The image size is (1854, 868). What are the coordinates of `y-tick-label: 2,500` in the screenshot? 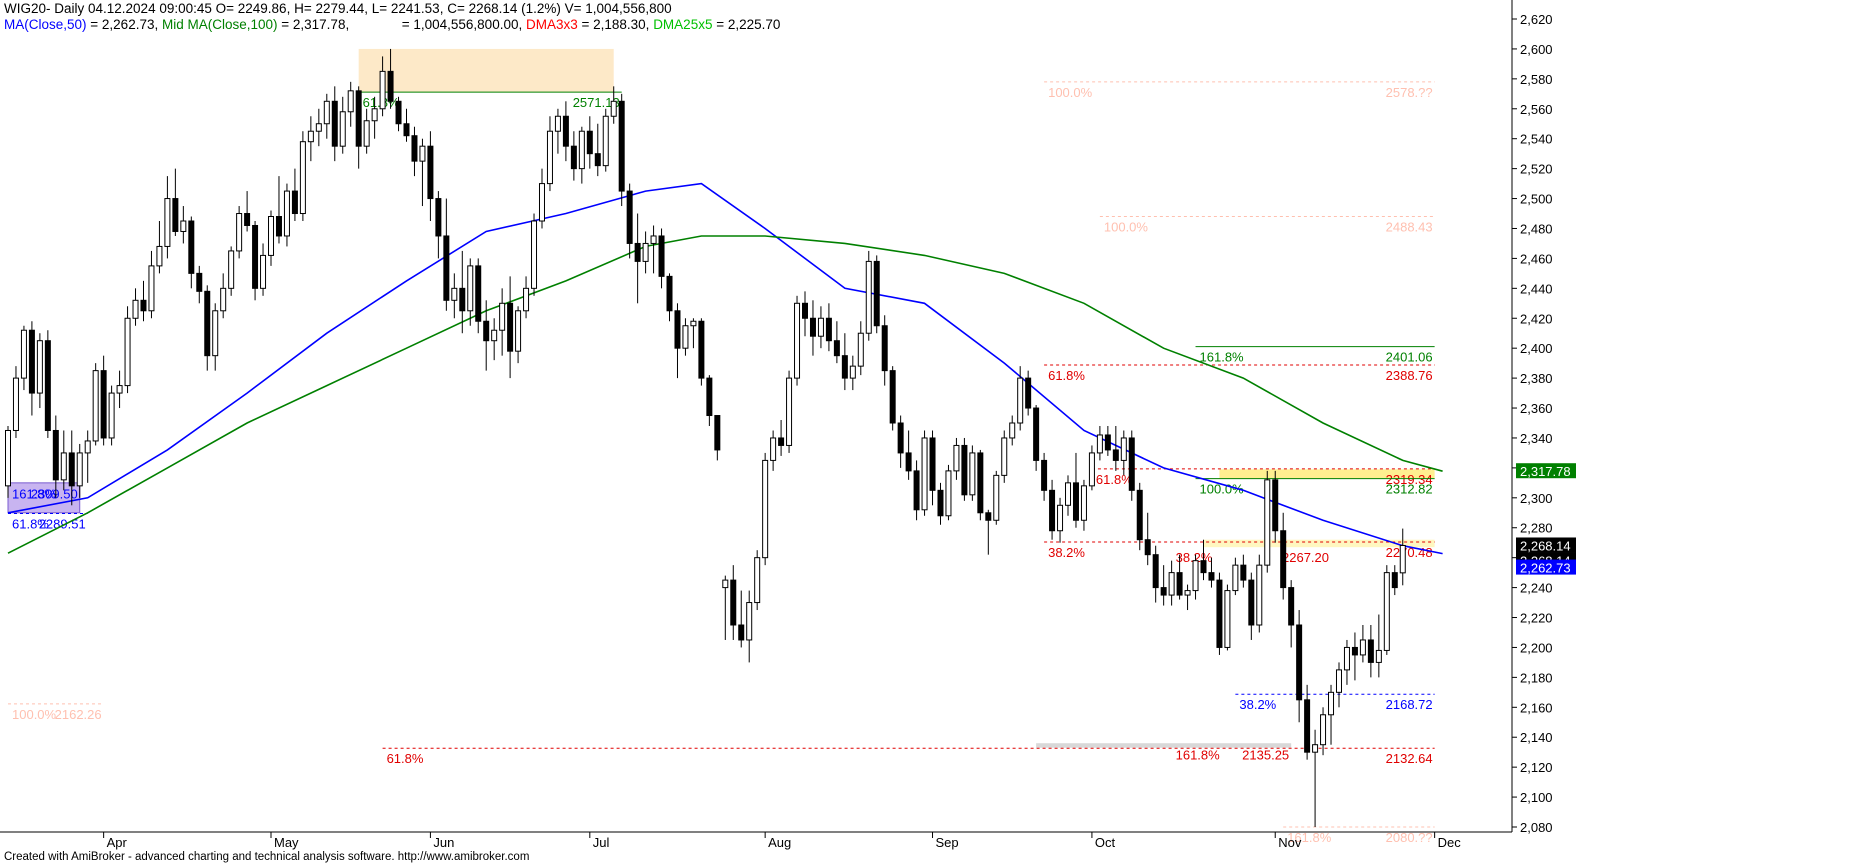 It's located at (1536, 199).